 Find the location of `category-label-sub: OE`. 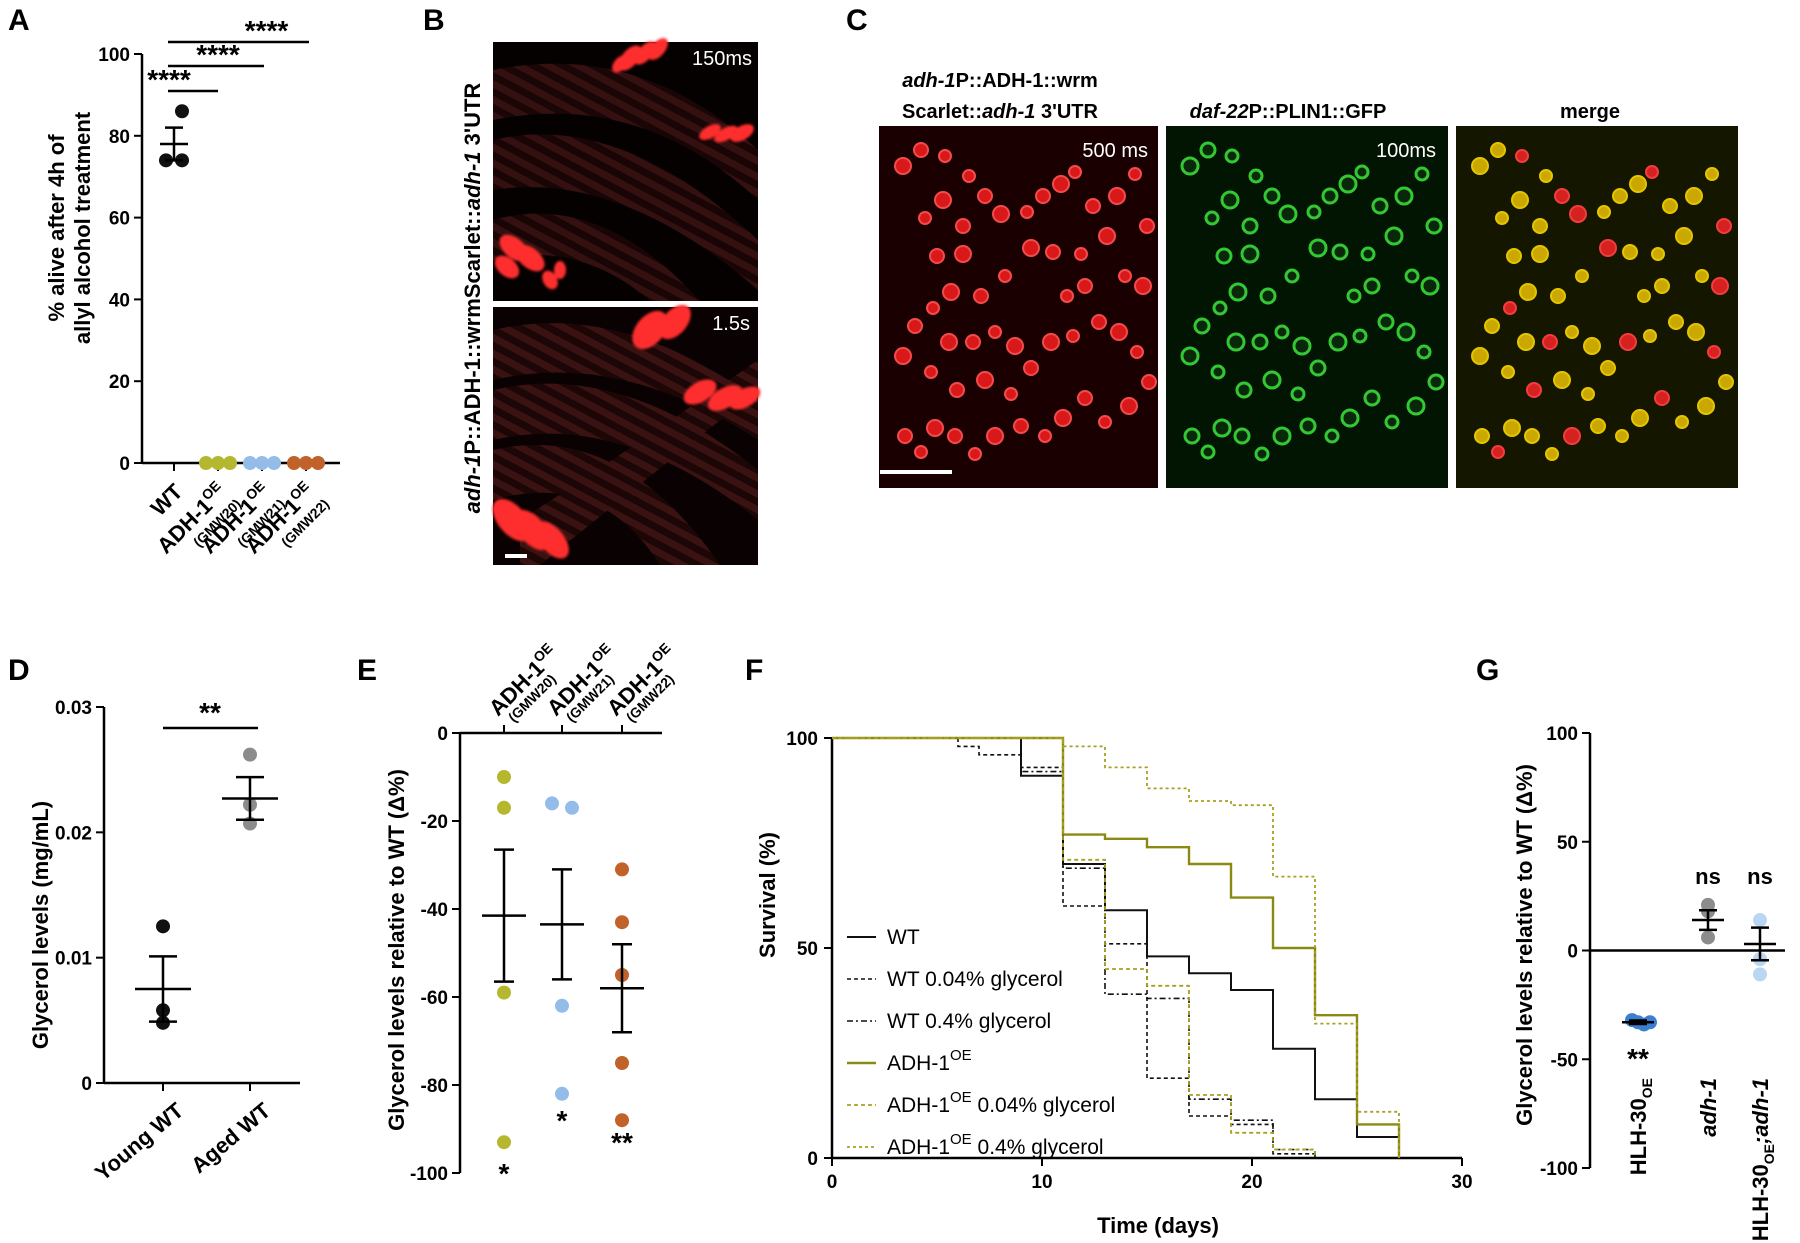

category-label-sub: OE is located at coordinates (1647, 1088).